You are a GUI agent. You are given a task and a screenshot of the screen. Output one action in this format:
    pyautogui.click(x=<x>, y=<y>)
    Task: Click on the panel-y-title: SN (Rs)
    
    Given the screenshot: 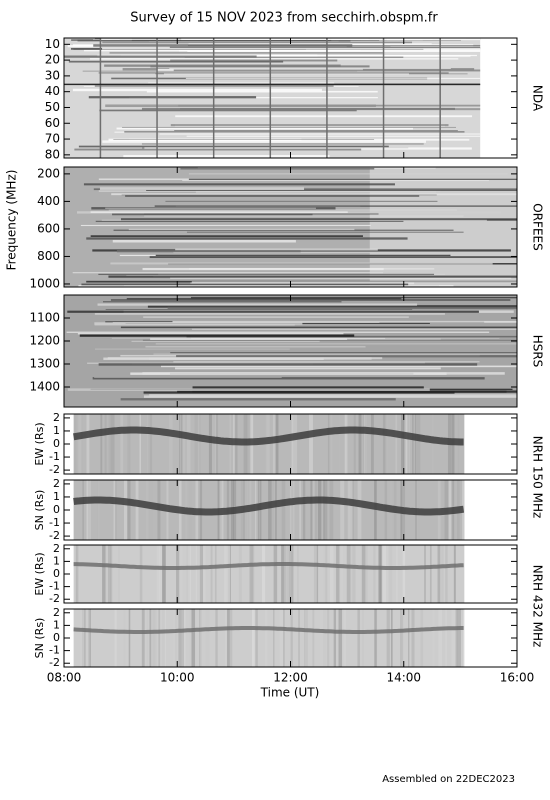 What is the action you would take?
    pyautogui.click(x=39, y=638)
    